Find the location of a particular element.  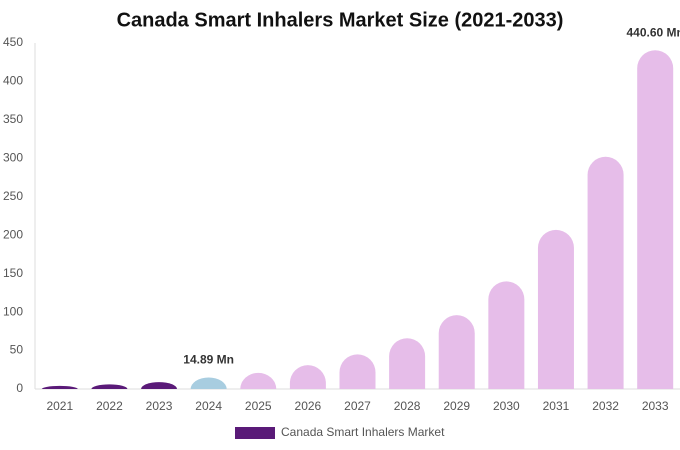

y-tick-label: 0 is located at coordinates (19, 388).